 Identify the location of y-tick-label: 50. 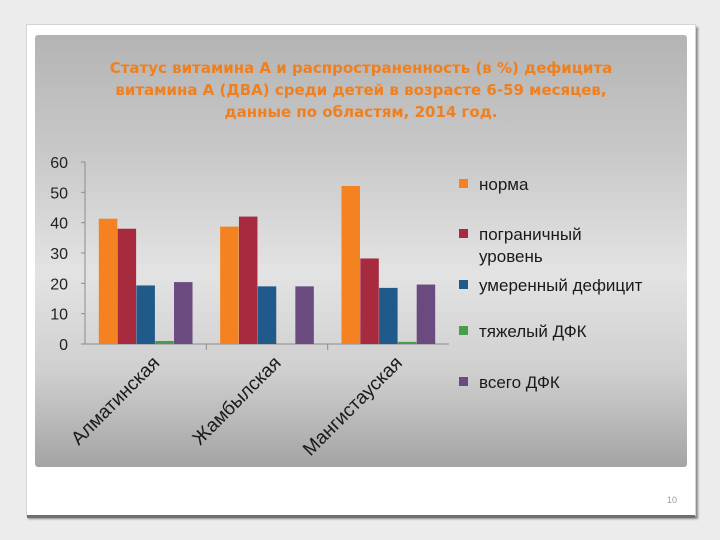
(59, 193).